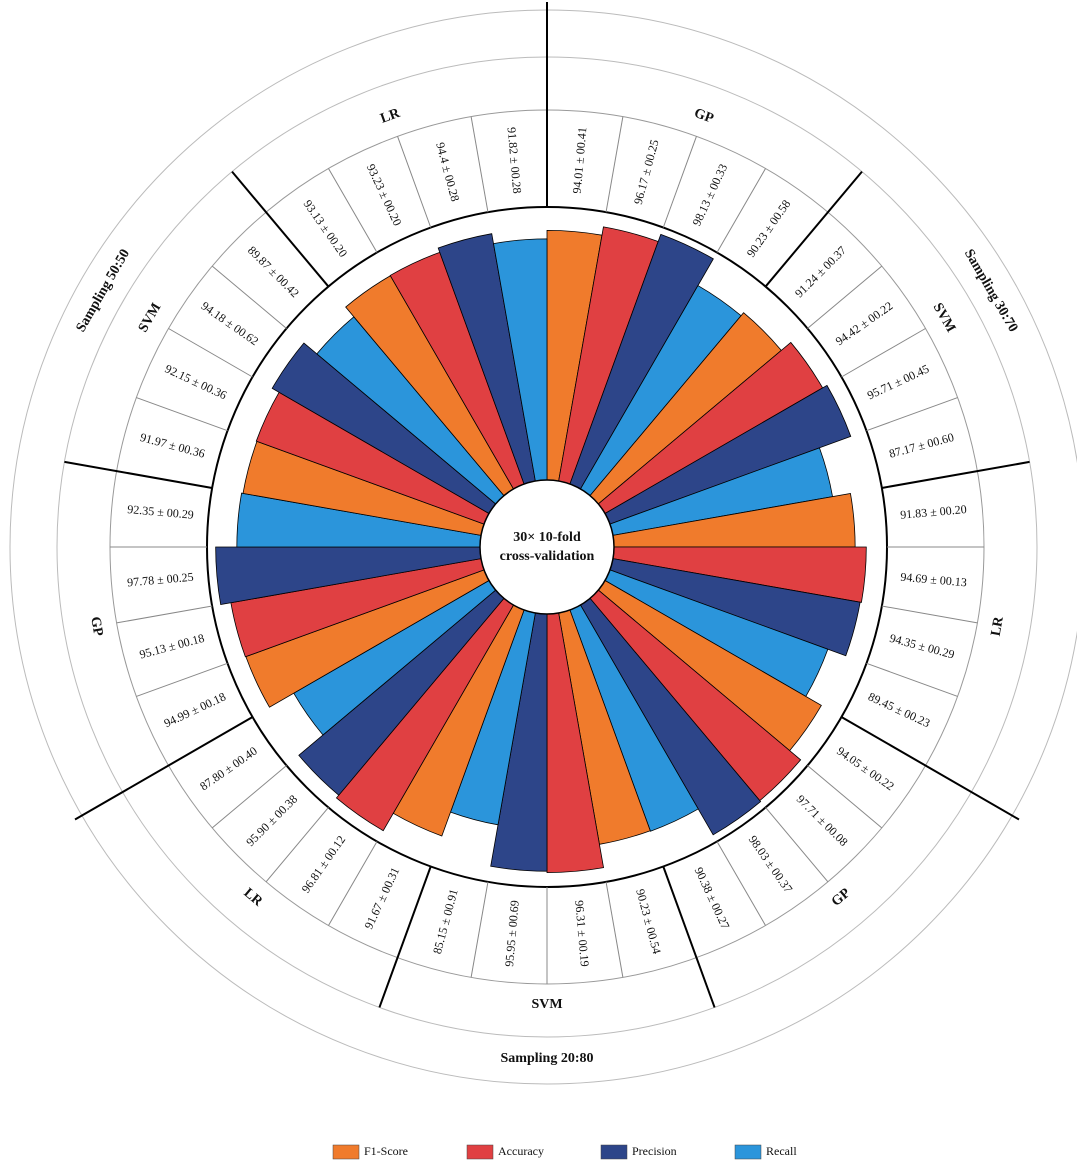  What do you see at coordinates (173, 445) in the screenshot?
I see `value-label: 91.97 ± 00.36` at bounding box center [173, 445].